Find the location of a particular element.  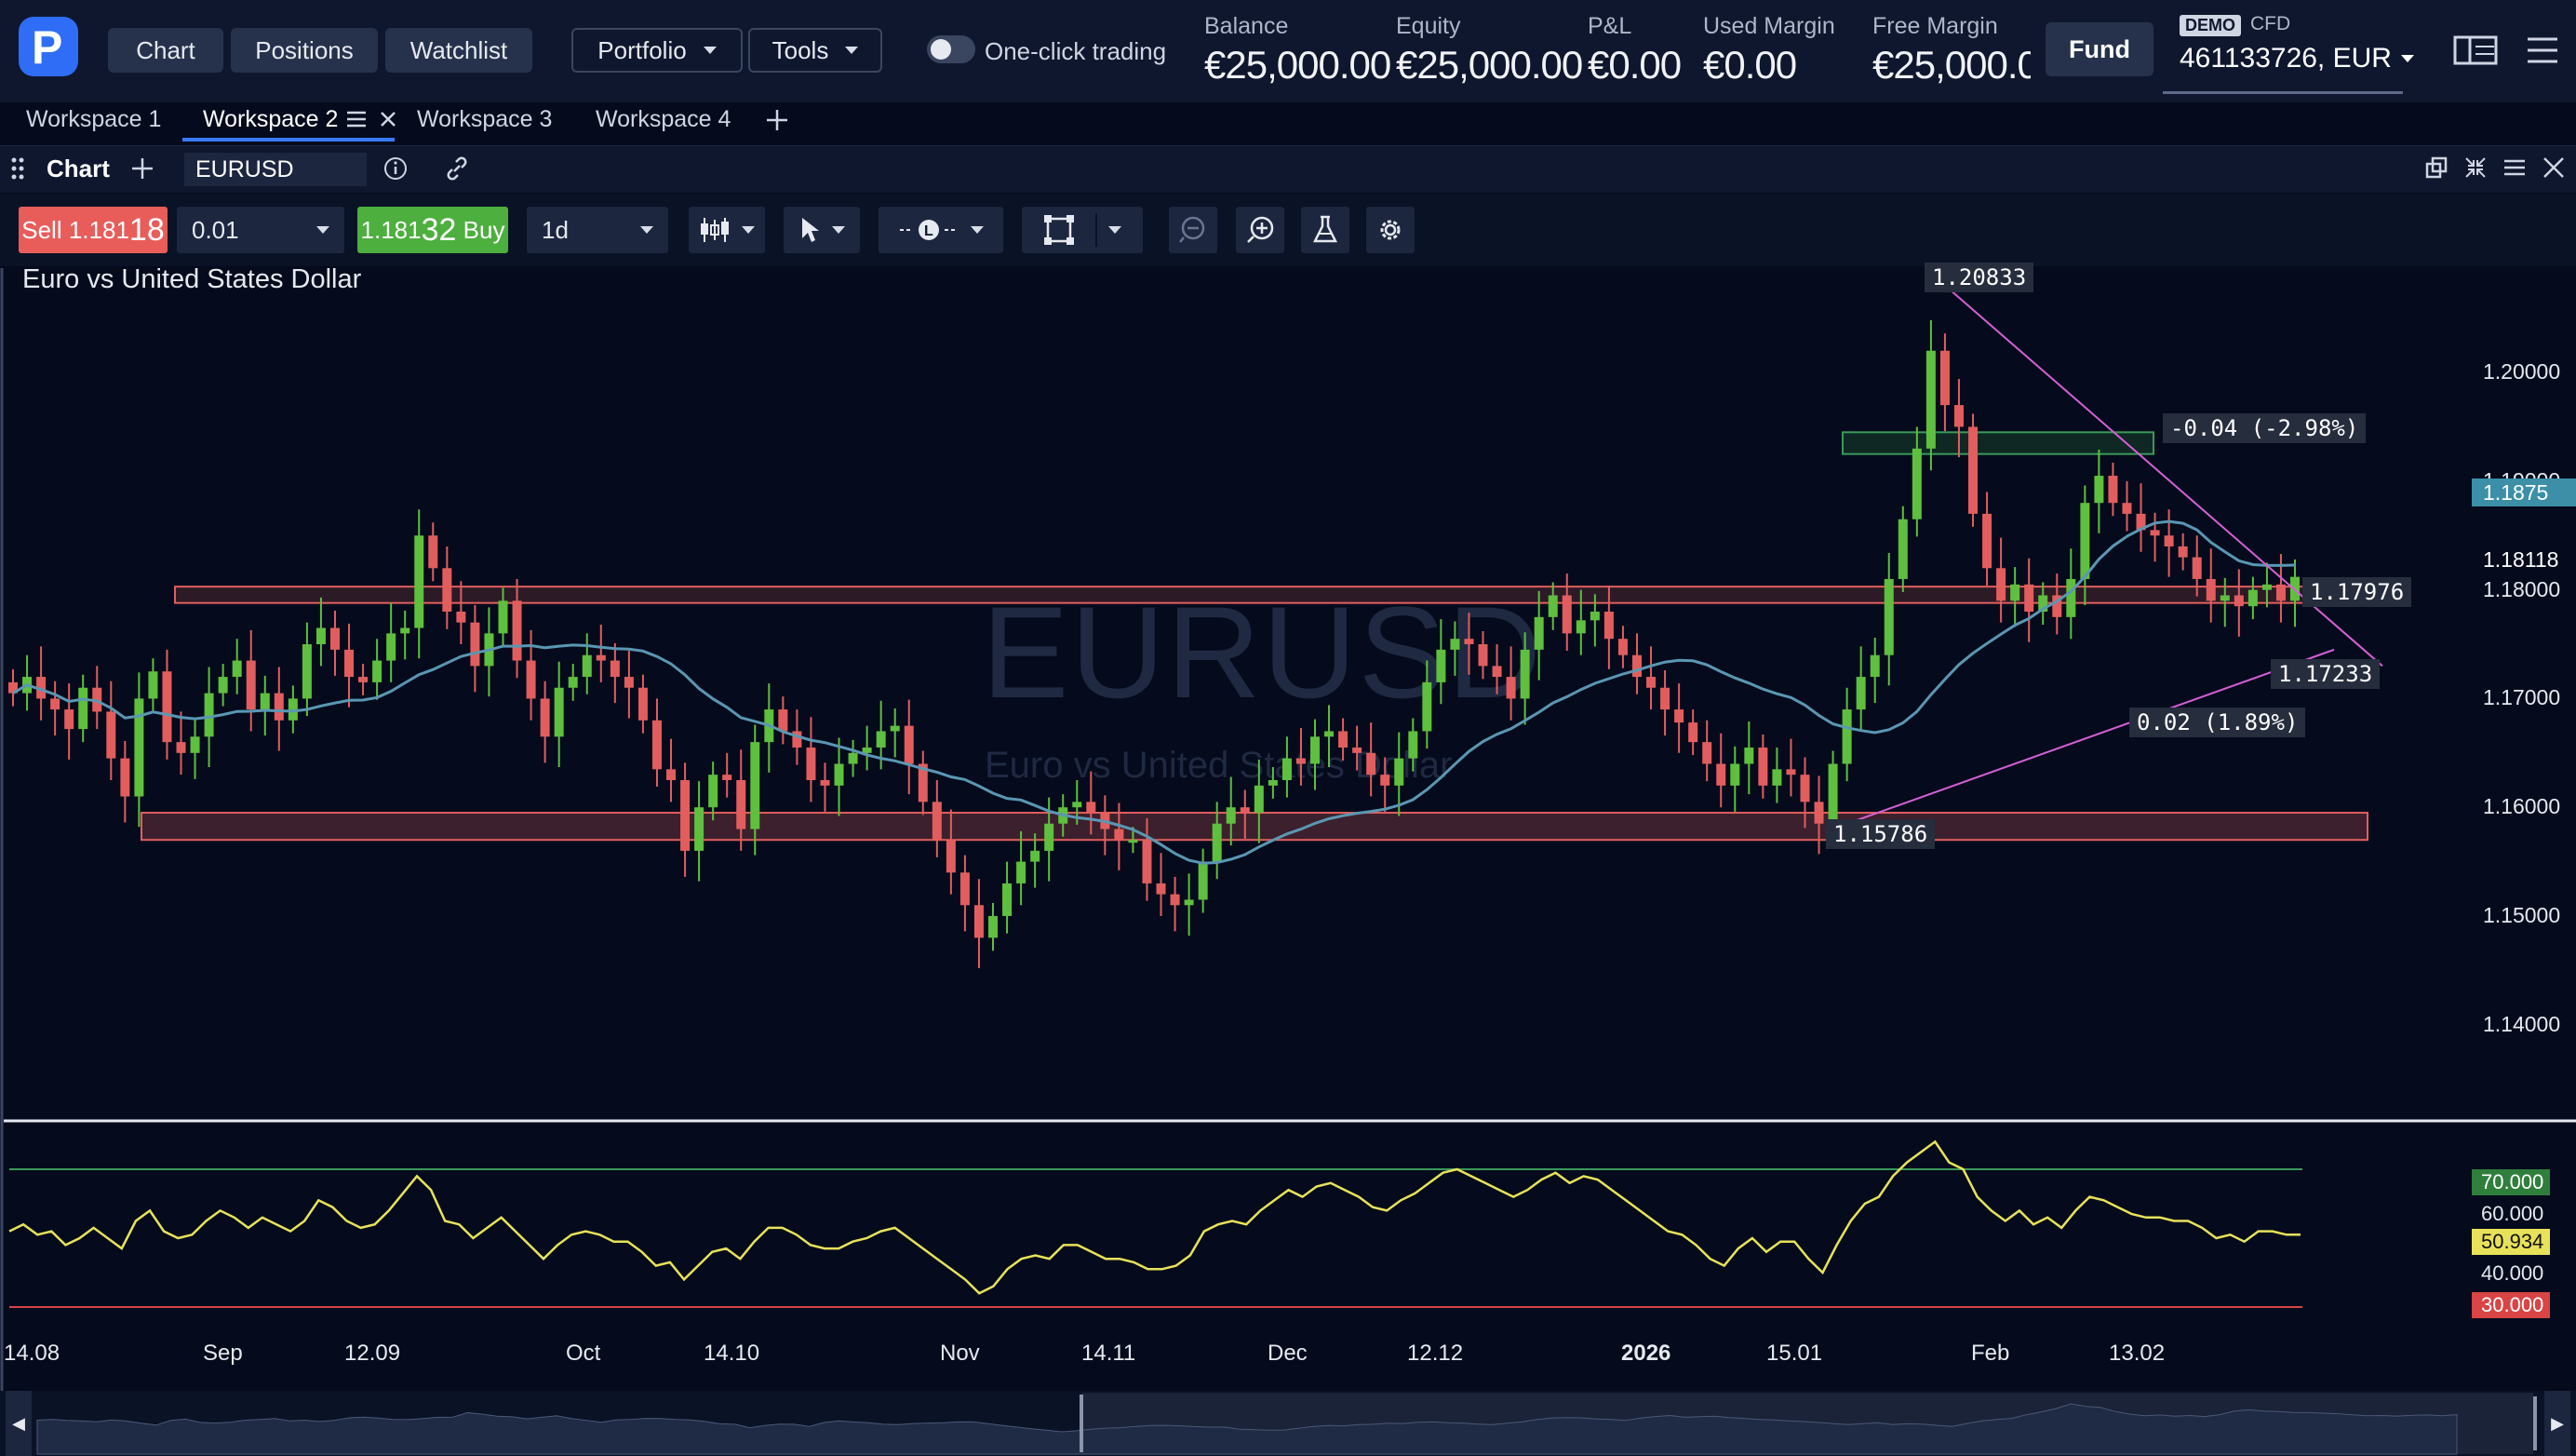

free-margin-label: Free Margin is located at coordinates (1935, 26).